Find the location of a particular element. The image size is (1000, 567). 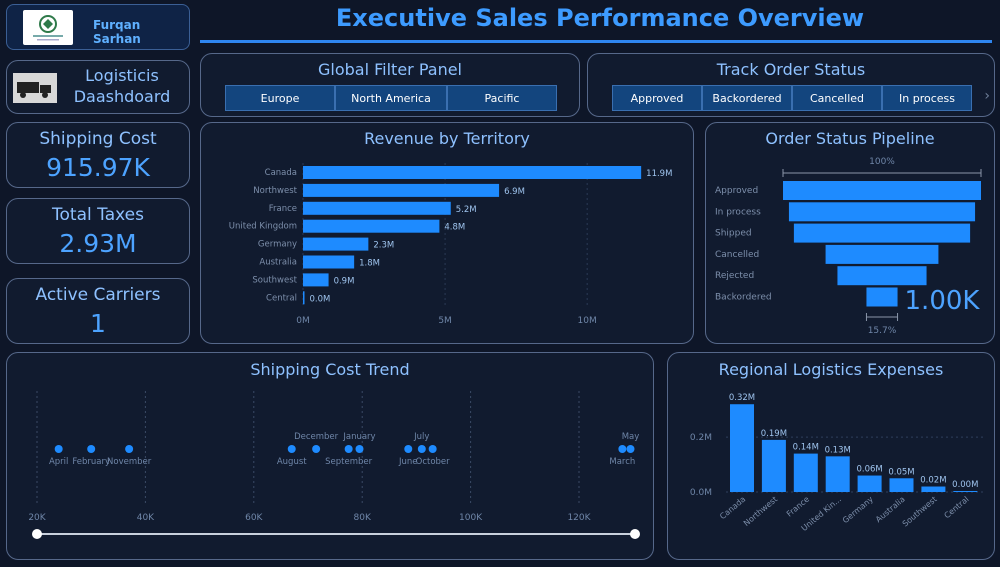

revenue-data-label: 1.8M is located at coordinates (369, 264).